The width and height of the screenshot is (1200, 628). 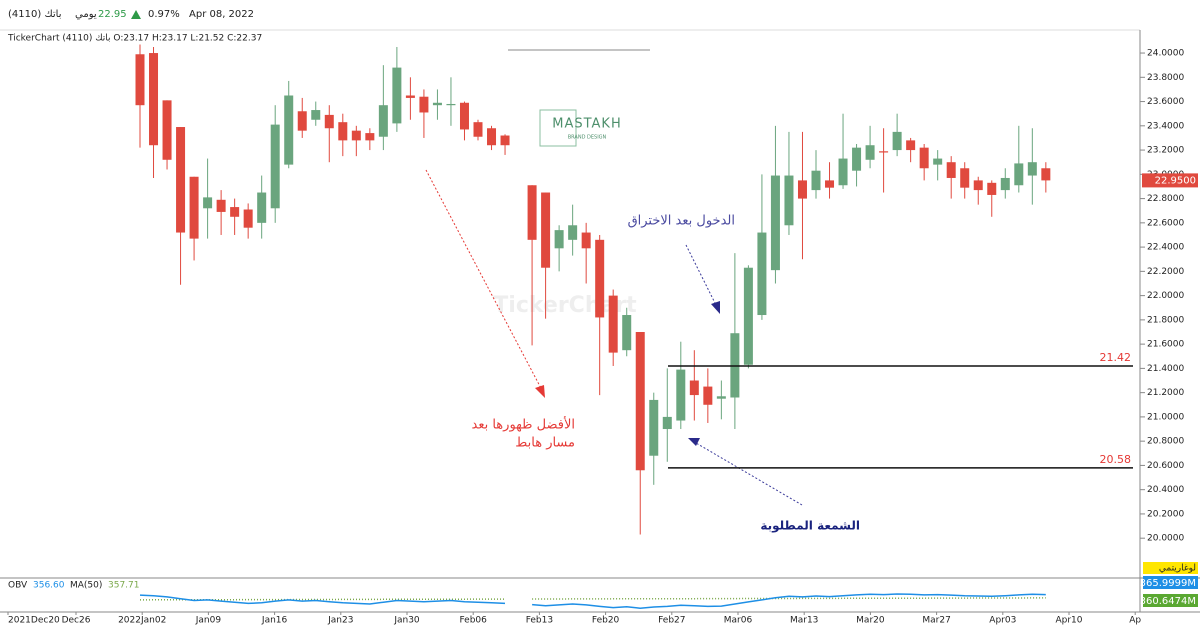 I want to click on ma-tag, so click(x=1170, y=600).